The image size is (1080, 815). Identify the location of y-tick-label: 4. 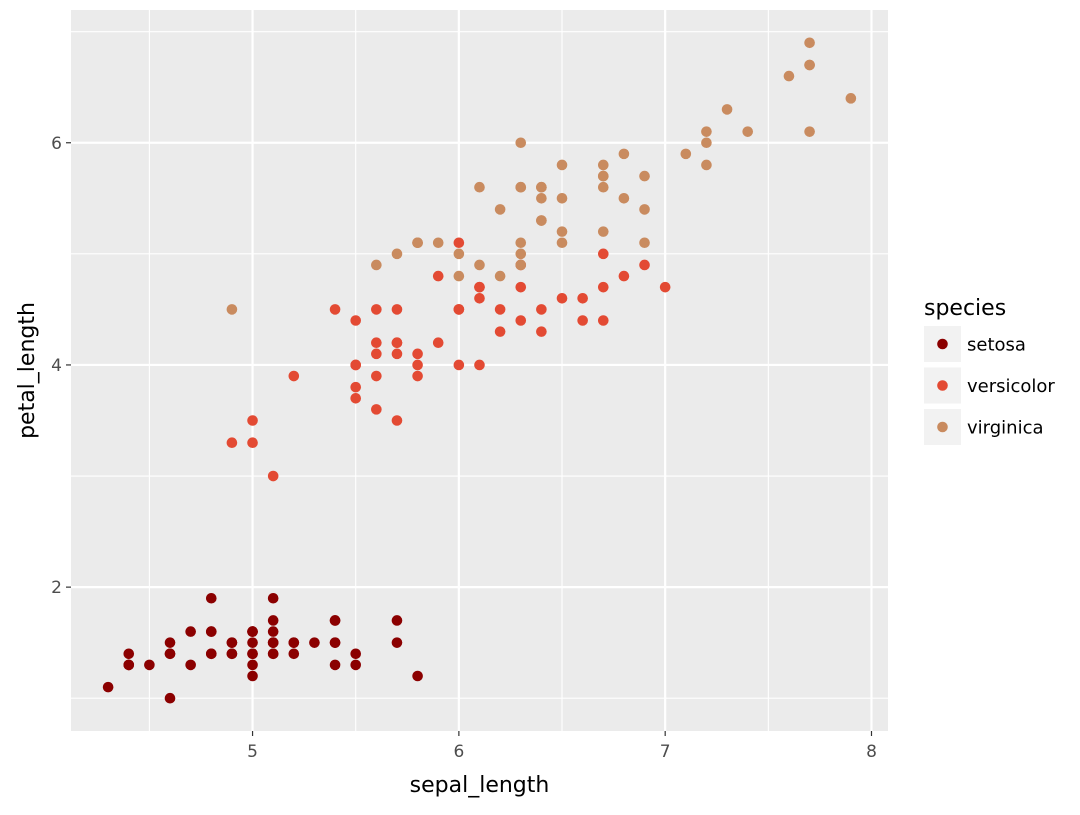
(56, 366).